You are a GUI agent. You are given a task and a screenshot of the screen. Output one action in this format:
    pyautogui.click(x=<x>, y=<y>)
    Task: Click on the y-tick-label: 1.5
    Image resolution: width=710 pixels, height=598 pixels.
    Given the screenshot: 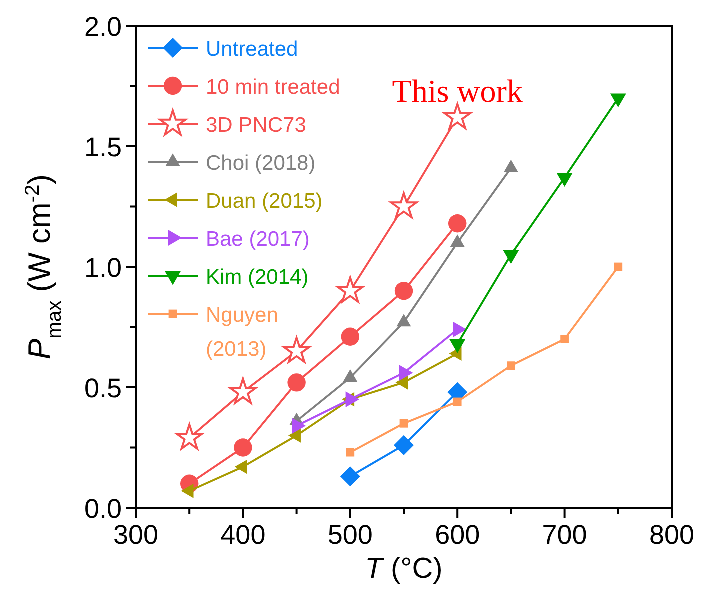 What is the action you would take?
    pyautogui.click(x=103, y=147)
    